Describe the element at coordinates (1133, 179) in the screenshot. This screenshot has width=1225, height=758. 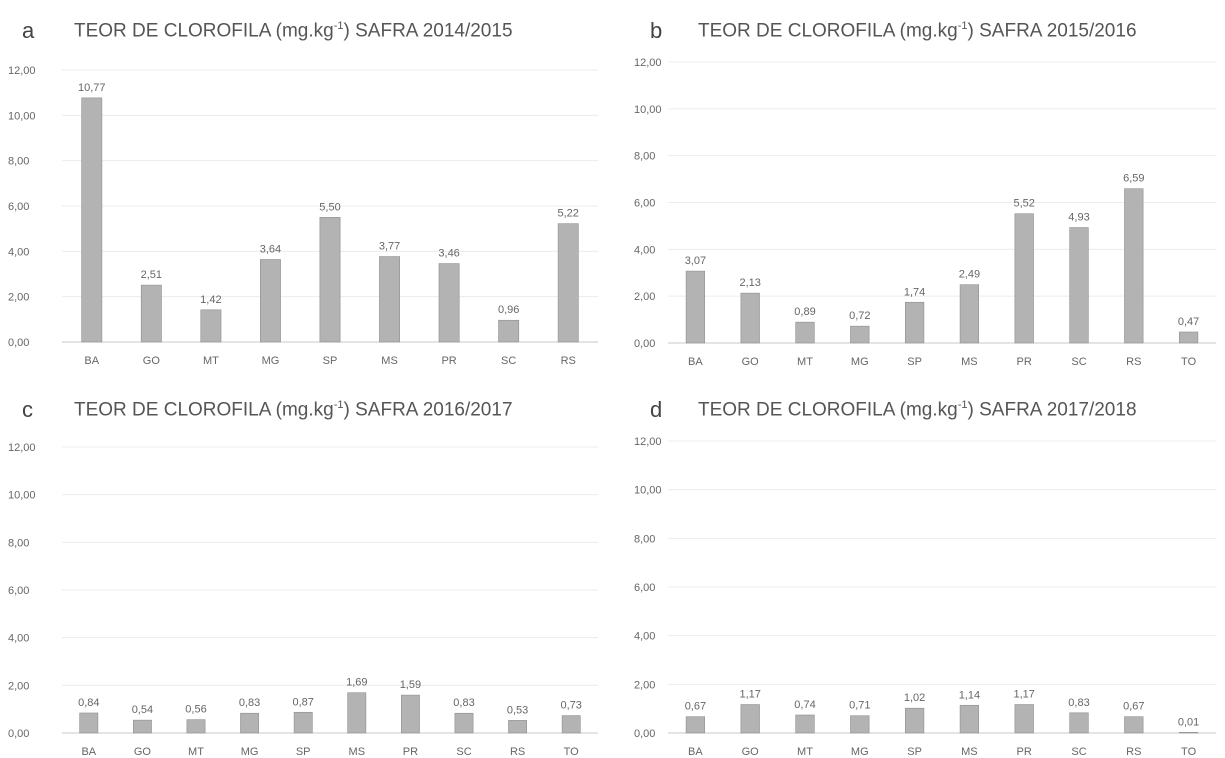
I see `data-label: 6,59` at that location.